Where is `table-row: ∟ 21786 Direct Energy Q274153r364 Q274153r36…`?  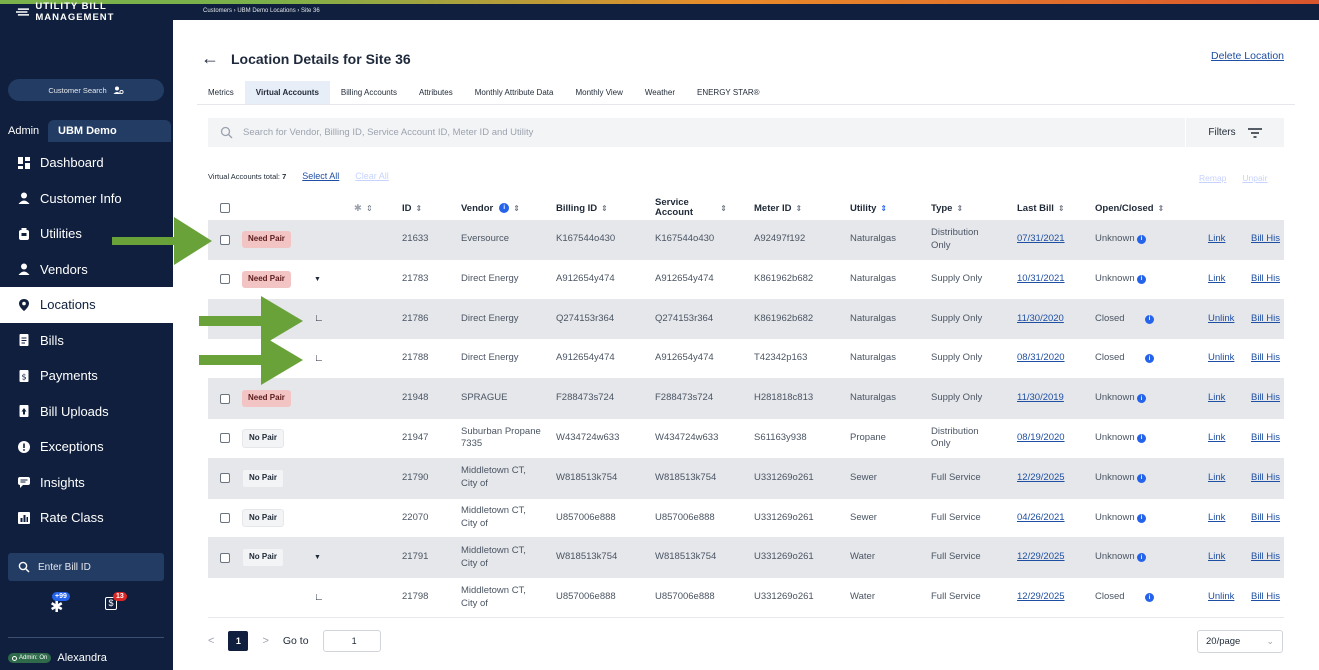 table-row: ∟ 21786 Direct Energy Q274153r364 Q274153r36… is located at coordinates (746, 319).